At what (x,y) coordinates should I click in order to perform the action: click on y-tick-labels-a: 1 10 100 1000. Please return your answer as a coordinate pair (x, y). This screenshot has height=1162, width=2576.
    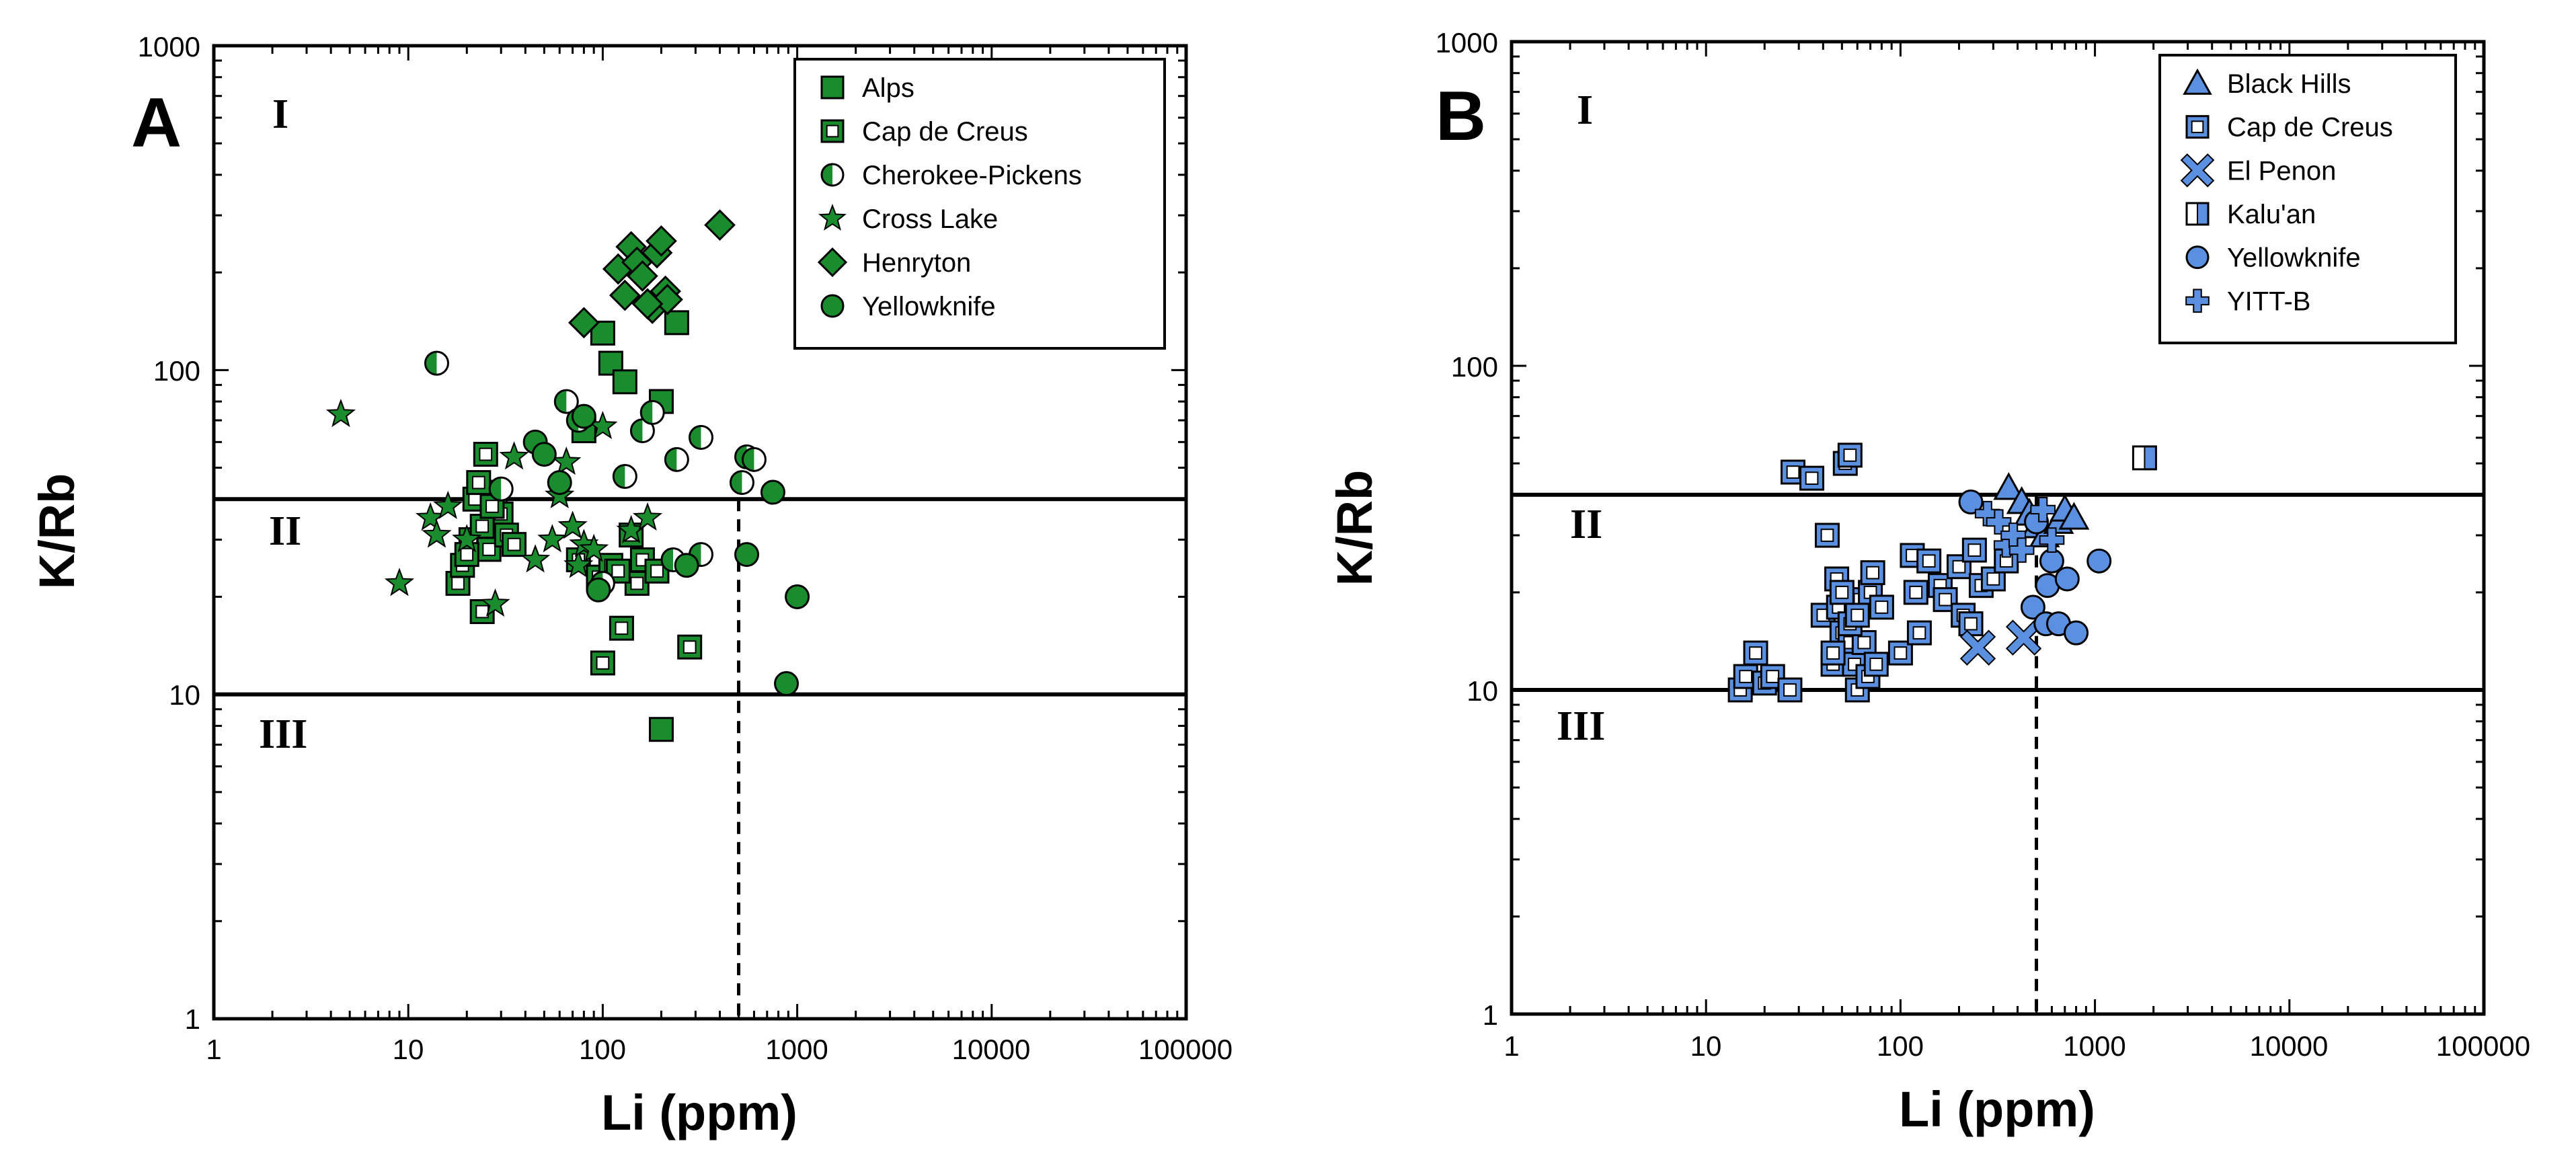
    Looking at the image, I should click on (169, 533).